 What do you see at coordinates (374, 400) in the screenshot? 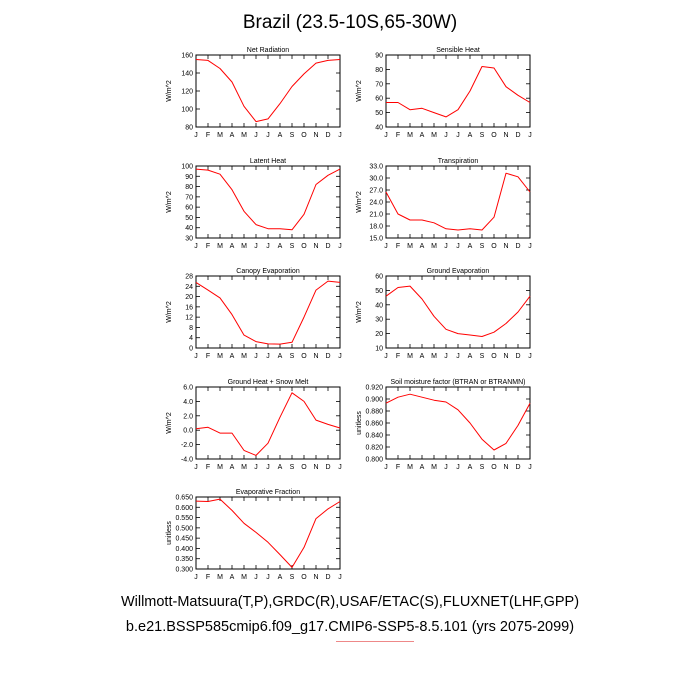
I see `y-tick-label: 0.900` at bounding box center [374, 400].